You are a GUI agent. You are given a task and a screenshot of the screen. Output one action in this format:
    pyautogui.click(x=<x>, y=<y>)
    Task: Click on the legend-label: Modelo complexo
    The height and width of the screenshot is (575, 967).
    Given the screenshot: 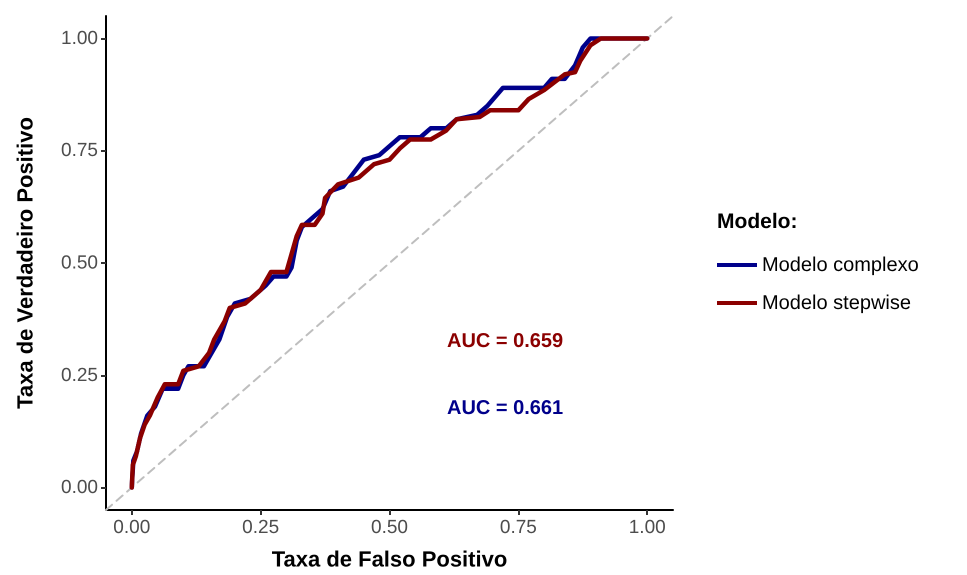 What is the action you would take?
    pyautogui.click(x=840, y=265)
    